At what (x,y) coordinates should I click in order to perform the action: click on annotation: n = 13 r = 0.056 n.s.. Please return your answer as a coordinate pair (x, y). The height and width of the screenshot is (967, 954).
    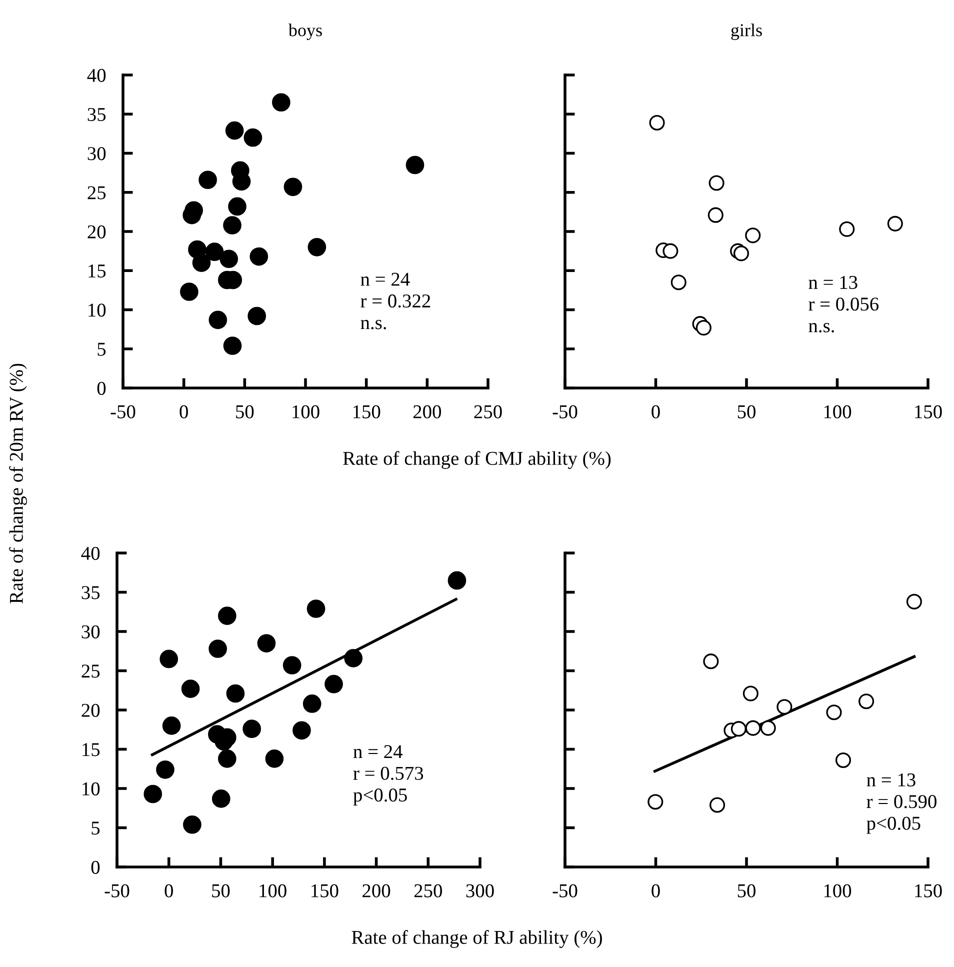
    Looking at the image, I should click on (843, 304).